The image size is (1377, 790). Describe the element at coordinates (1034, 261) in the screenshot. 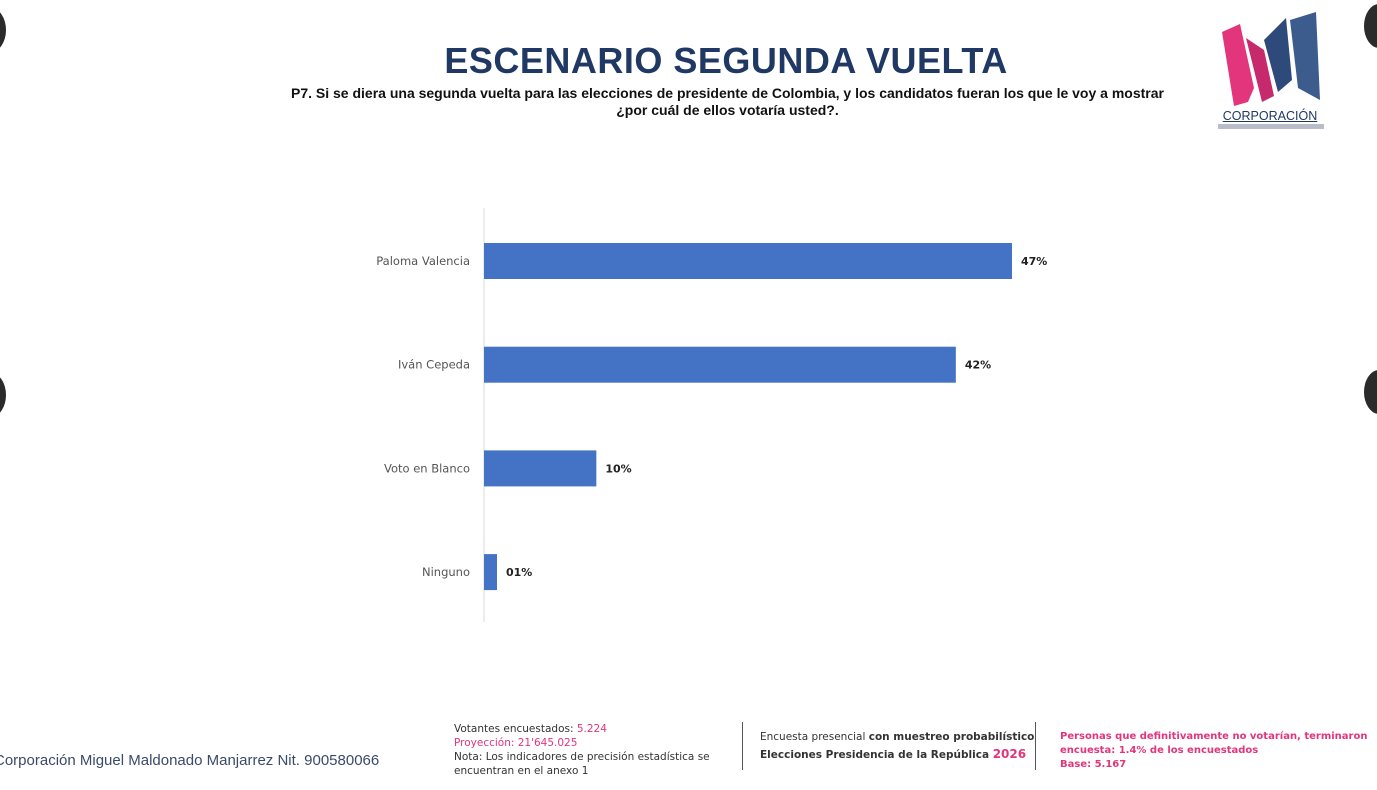

I see `value-label: 47%` at that location.